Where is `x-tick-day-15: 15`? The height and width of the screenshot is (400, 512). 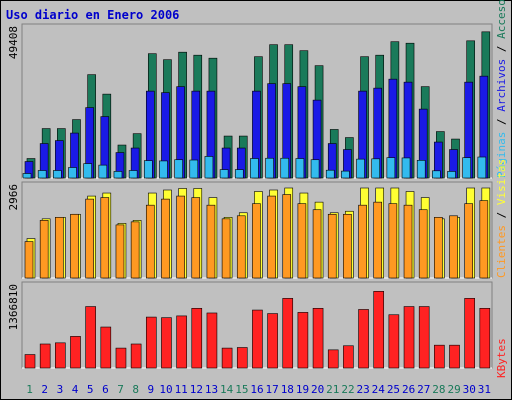 x-tick-day-15: 15 is located at coordinates (241, 389).